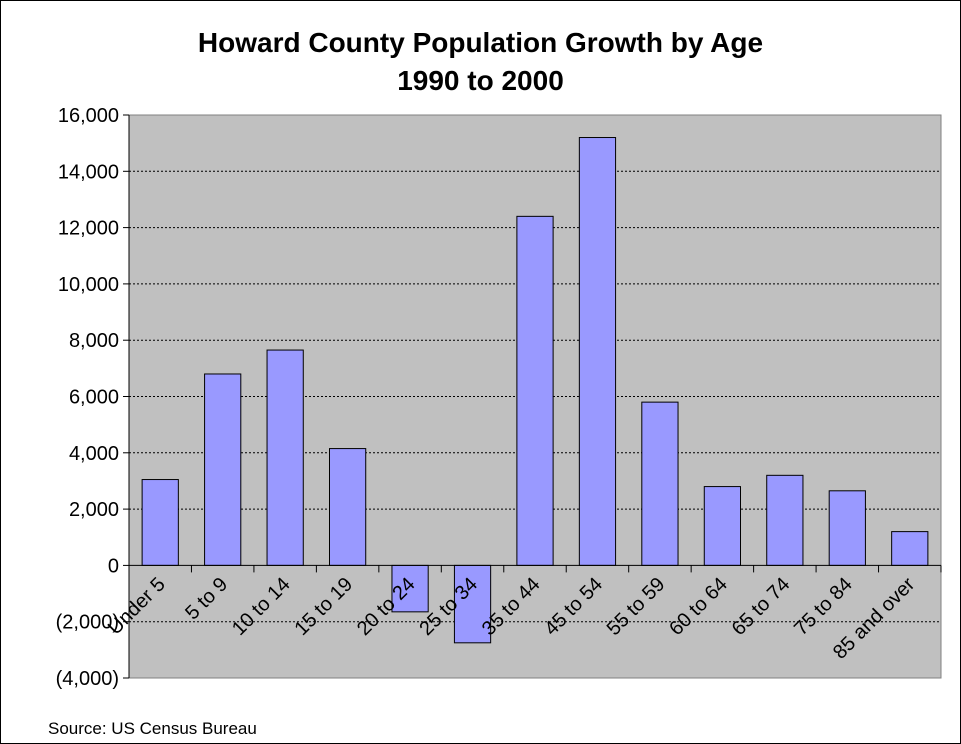  What do you see at coordinates (88, 172) in the screenshot?
I see `y-tick-label: 14,000` at bounding box center [88, 172].